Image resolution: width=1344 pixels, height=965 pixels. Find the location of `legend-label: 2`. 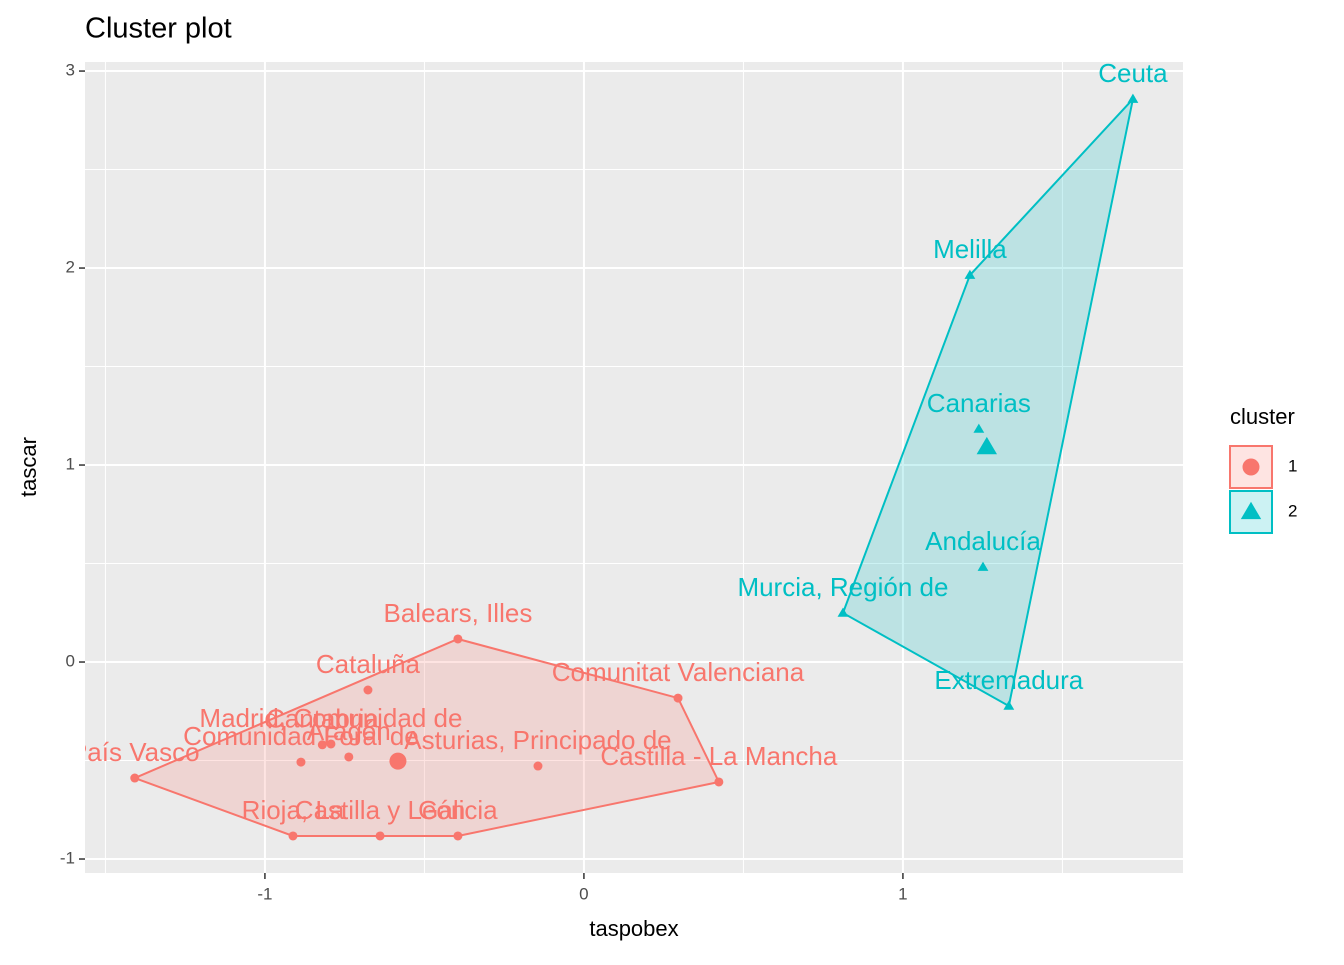

legend-label: 2 is located at coordinates (1292, 510).